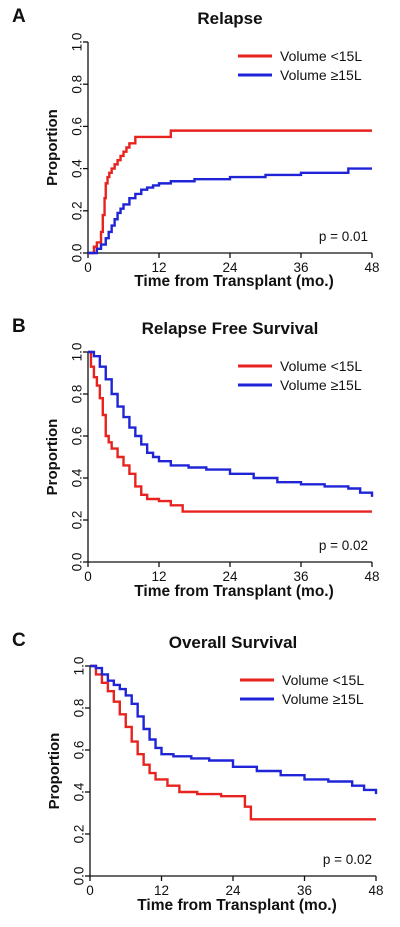  I want to click on p-value-annotation: p = 0.01, so click(343, 236).